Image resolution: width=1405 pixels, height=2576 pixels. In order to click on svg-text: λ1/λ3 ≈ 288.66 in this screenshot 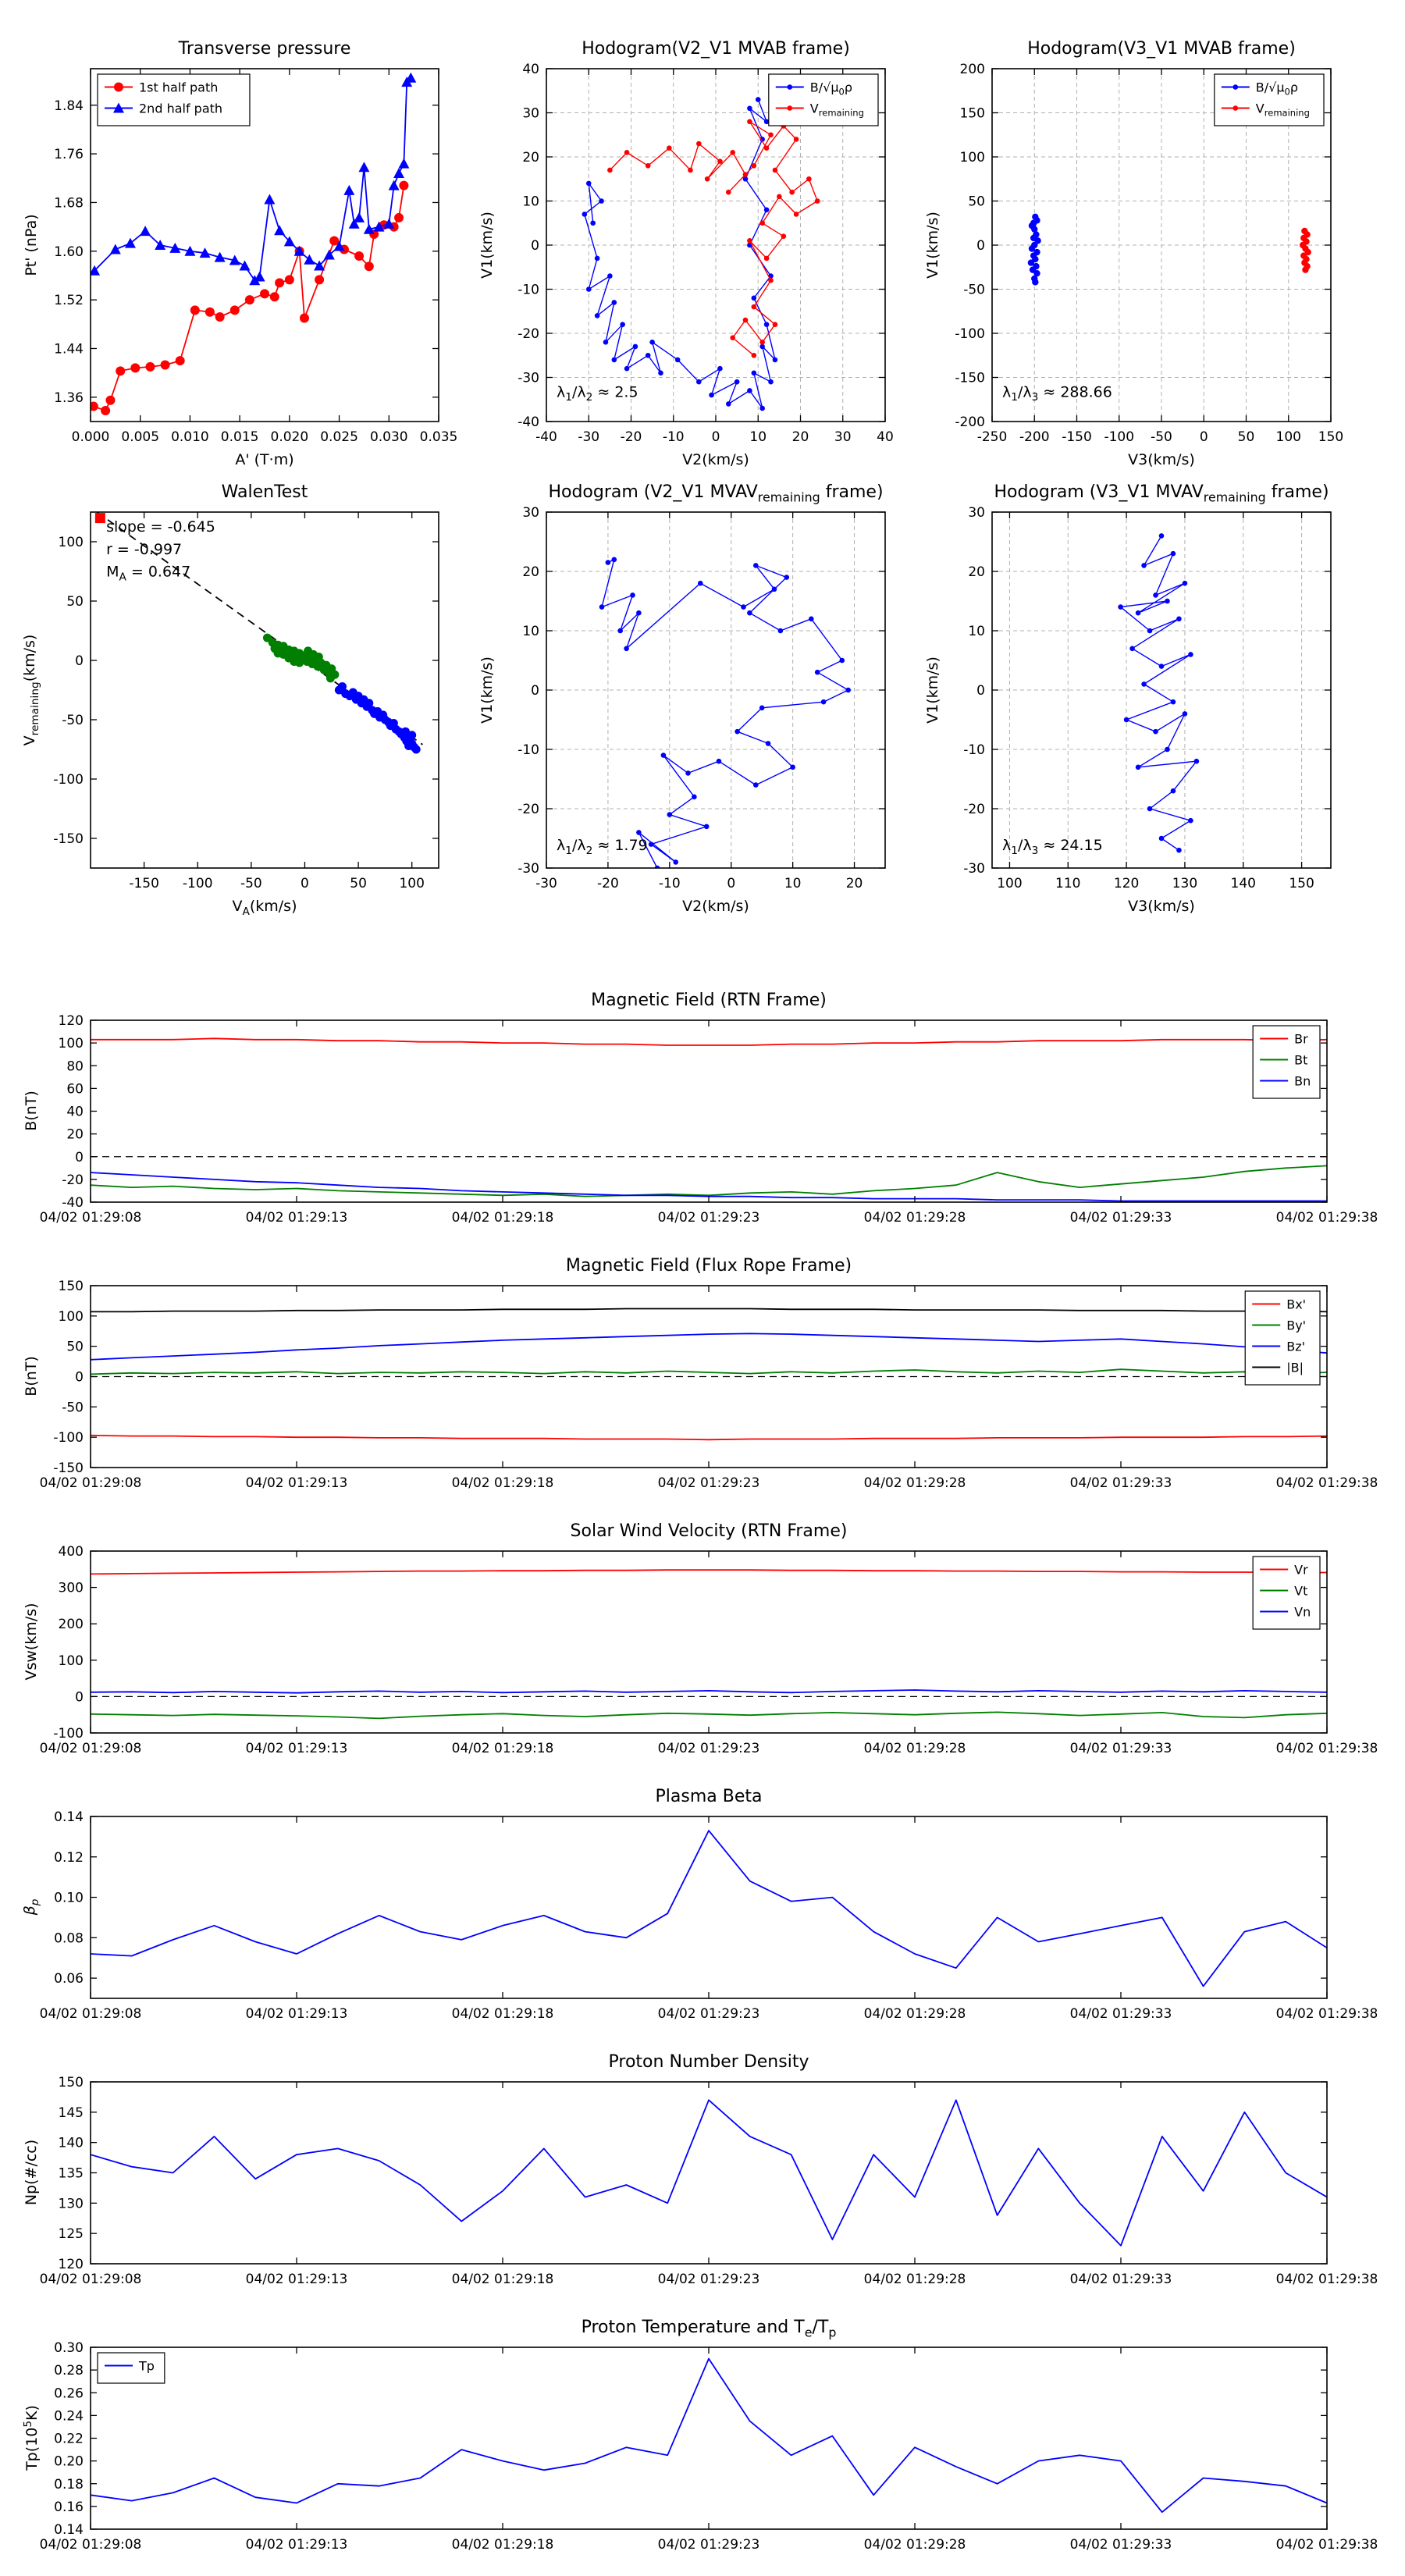, I will do `click(1057, 393)`.